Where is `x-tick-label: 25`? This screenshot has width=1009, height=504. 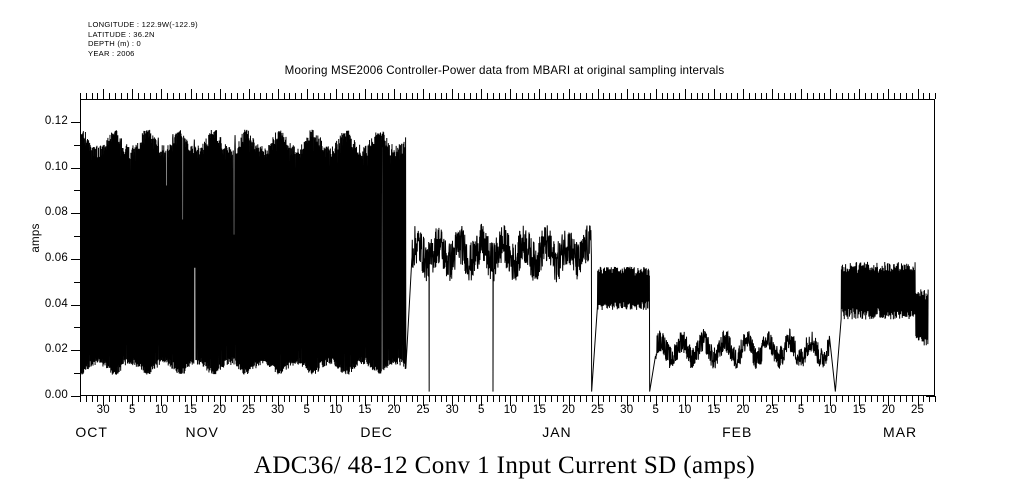 x-tick-label: 25 is located at coordinates (772, 410).